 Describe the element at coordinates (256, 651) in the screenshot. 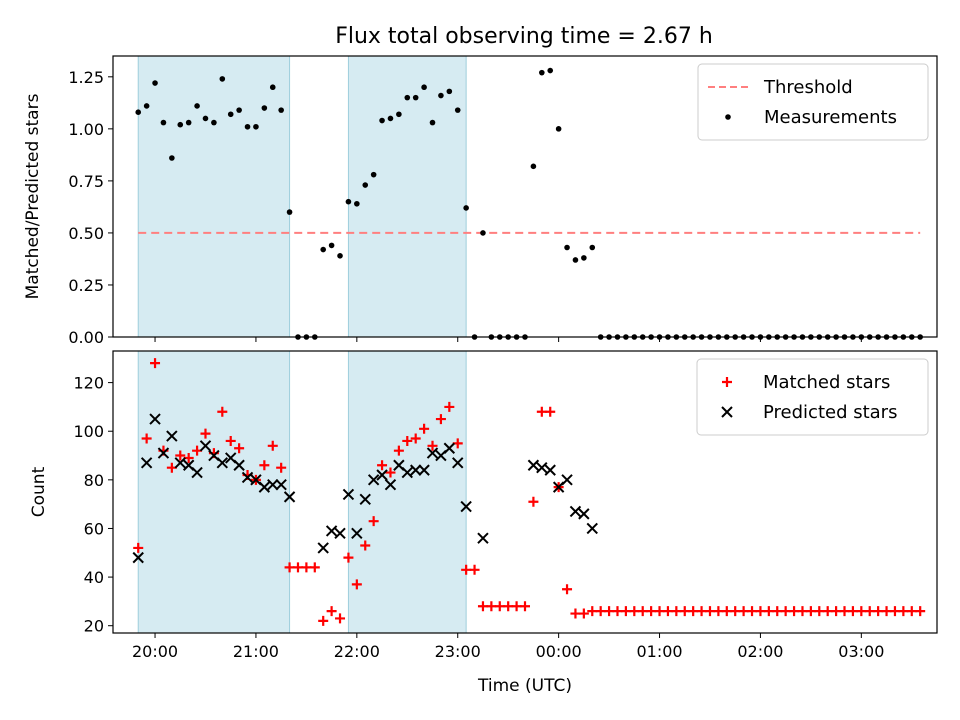

I see `x-tick-label: 21:00` at that location.